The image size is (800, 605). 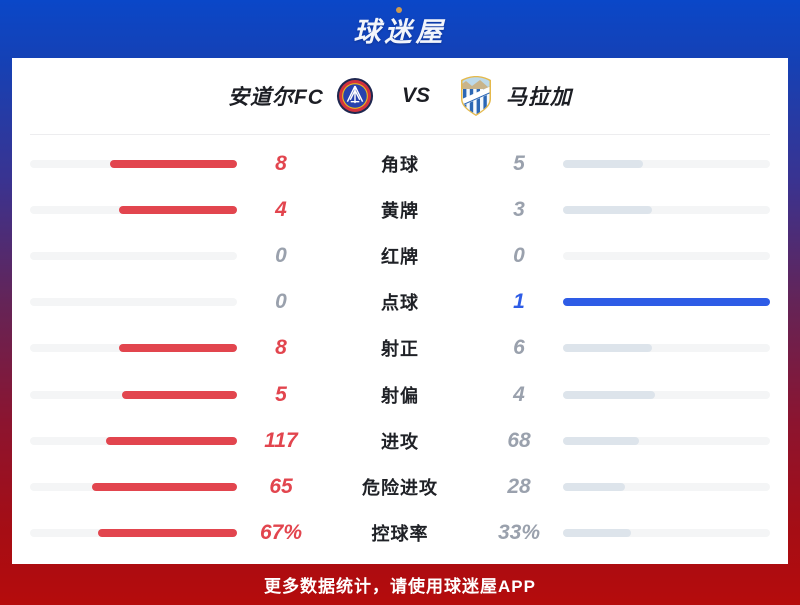 I want to click on stat-row: 67% 控球率 33%, so click(x=400, y=533).